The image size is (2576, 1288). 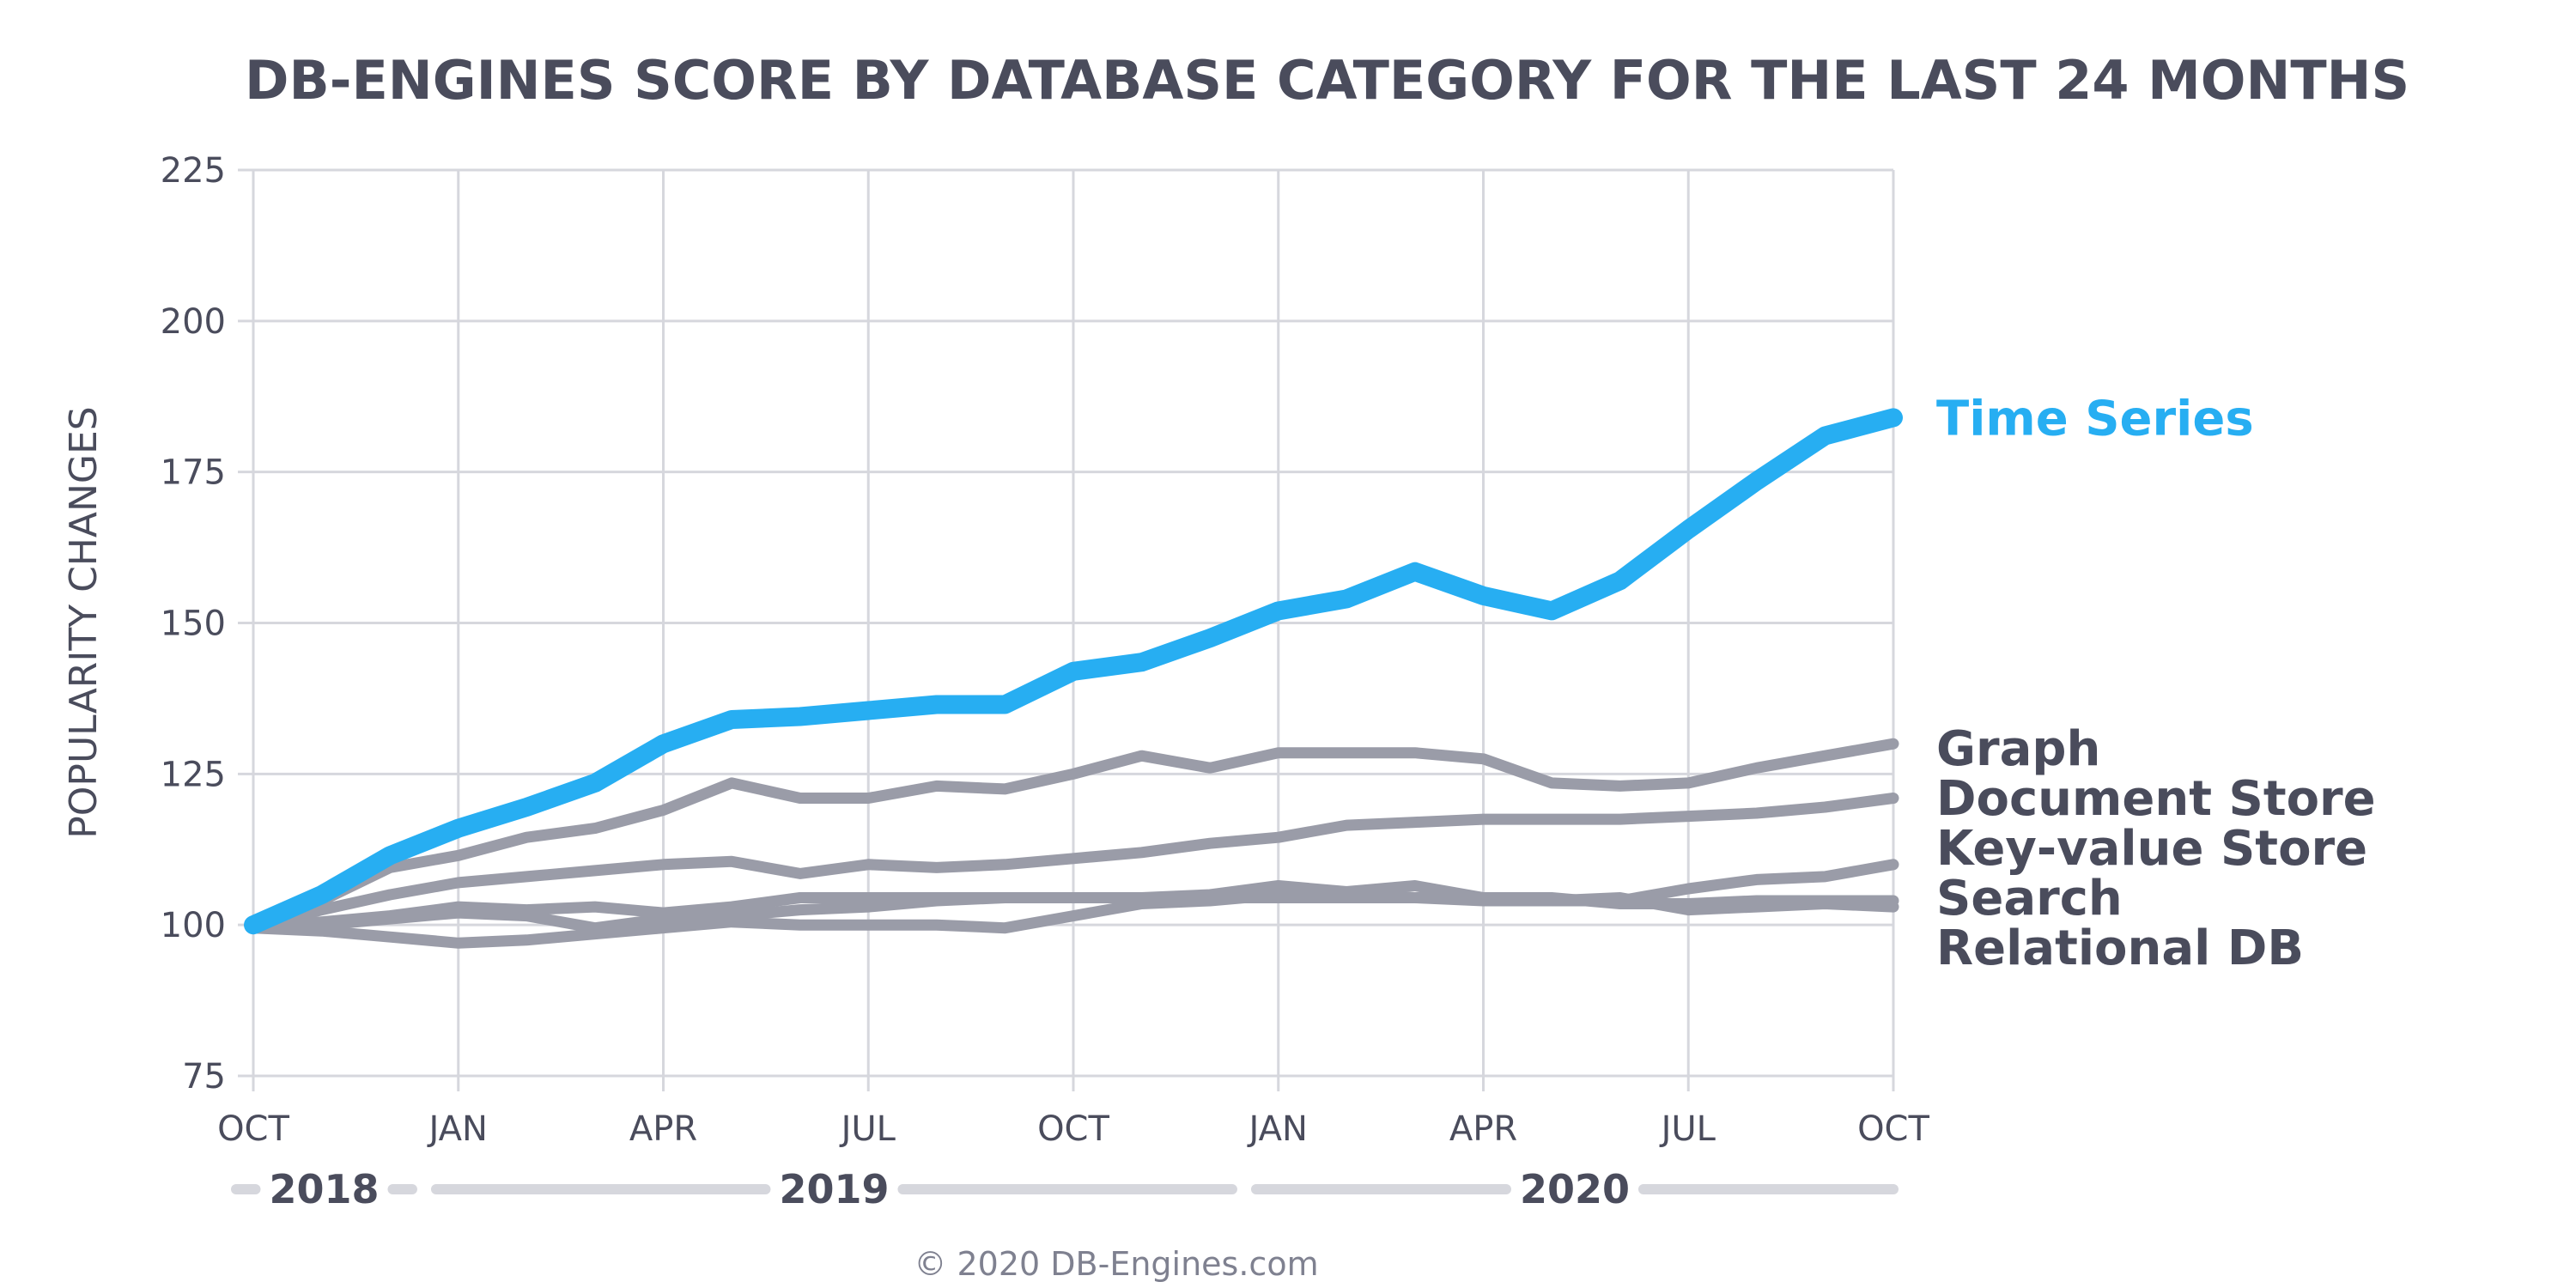 I want to click on legend-label: Key-value Store, so click(x=2151, y=849).